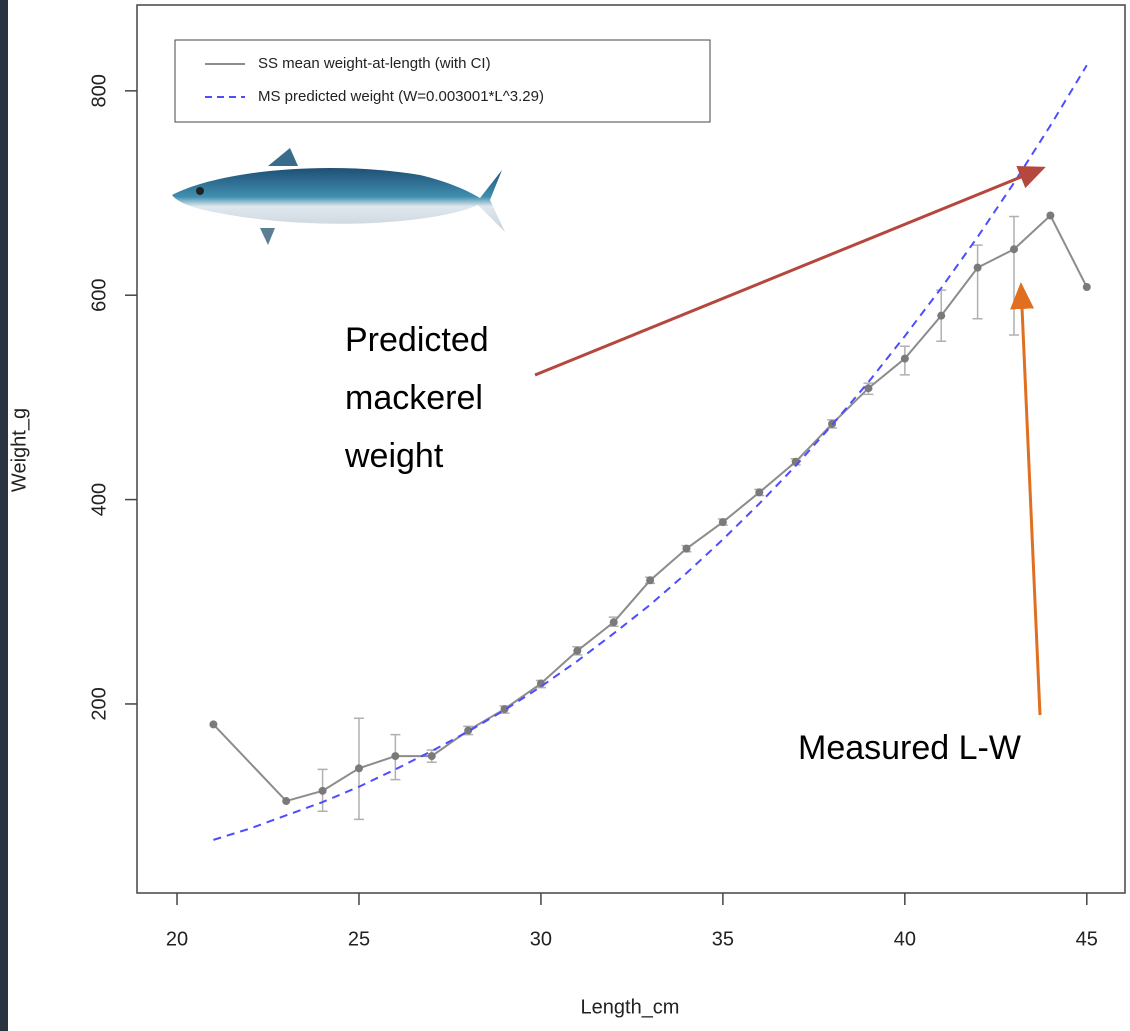 This screenshot has height=1031, width=1130. What do you see at coordinates (541, 939) in the screenshot?
I see `x-tick-label: 30` at bounding box center [541, 939].